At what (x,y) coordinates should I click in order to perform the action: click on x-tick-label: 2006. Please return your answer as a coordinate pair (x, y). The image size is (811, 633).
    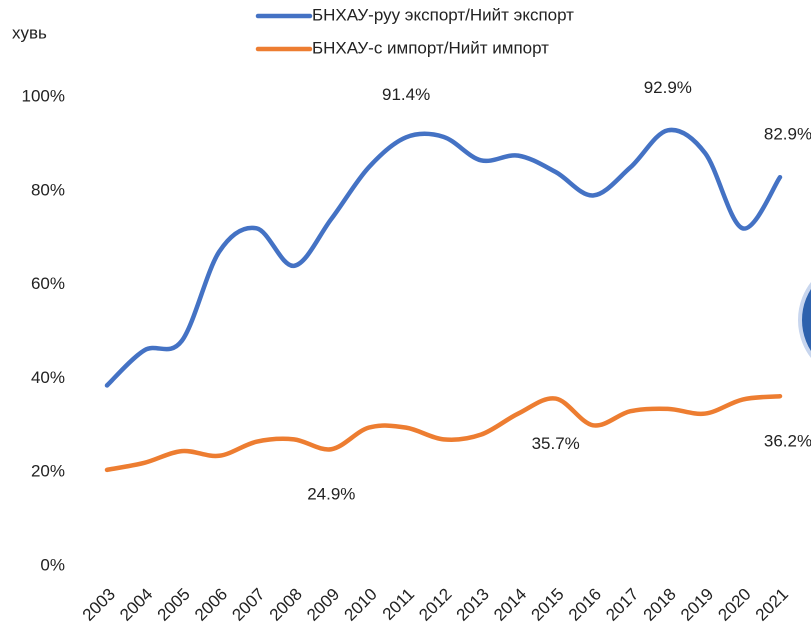
    Looking at the image, I should click on (211, 605).